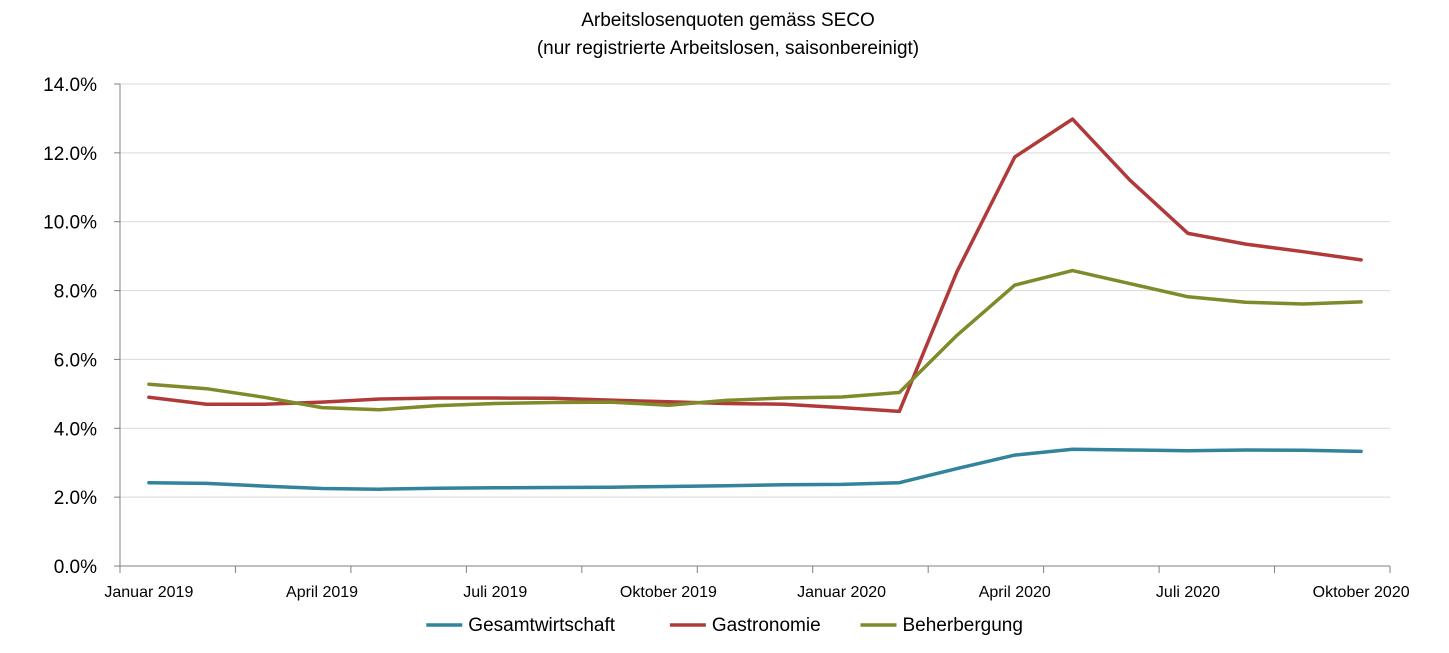 The width and height of the screenshot is (1449, 653). I want to click on x-tick-label: Oktober 2020, so click(1361, 592).